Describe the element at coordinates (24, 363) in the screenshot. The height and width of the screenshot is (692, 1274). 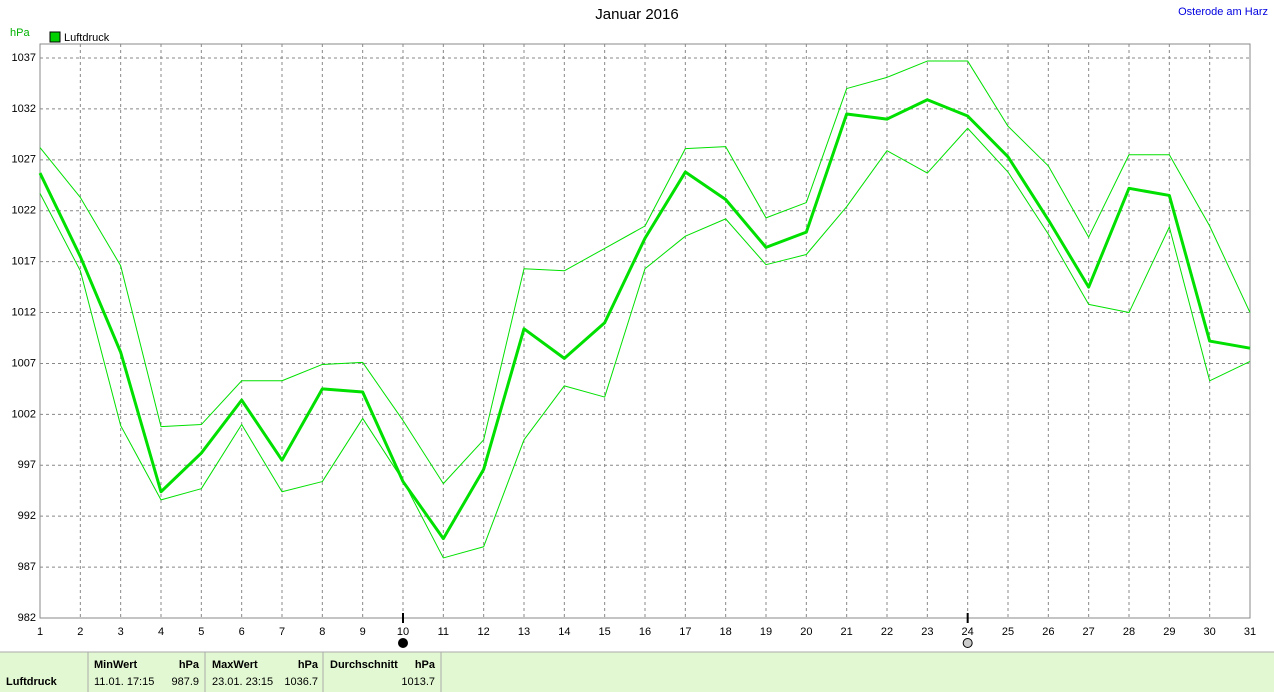
I see `y-tick-label: 1007` at that location.